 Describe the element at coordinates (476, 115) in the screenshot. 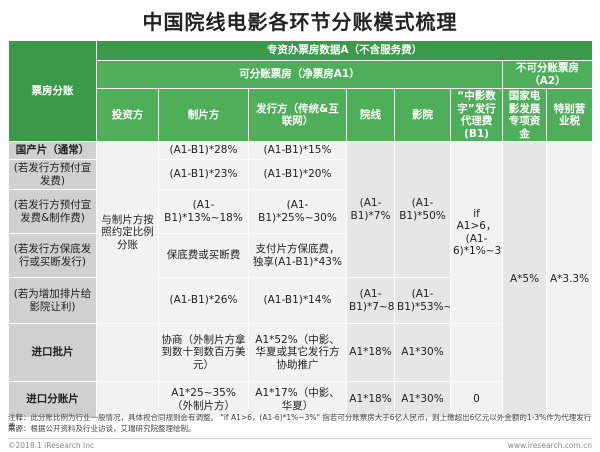

I see `col-agency-fee: “中影数字”发行代理费(B1)` at that location.